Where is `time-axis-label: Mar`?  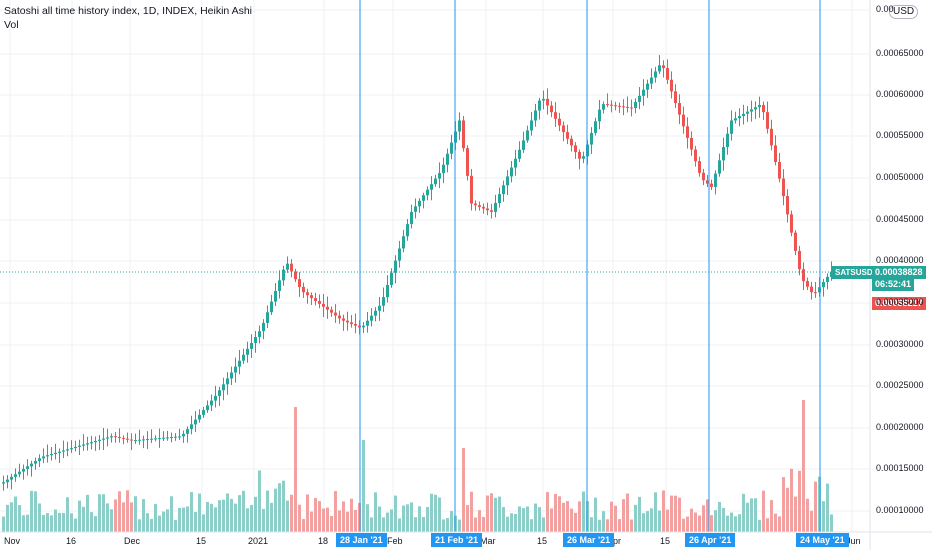
time-axis-label: Mar is located at coordinates (488, 541).